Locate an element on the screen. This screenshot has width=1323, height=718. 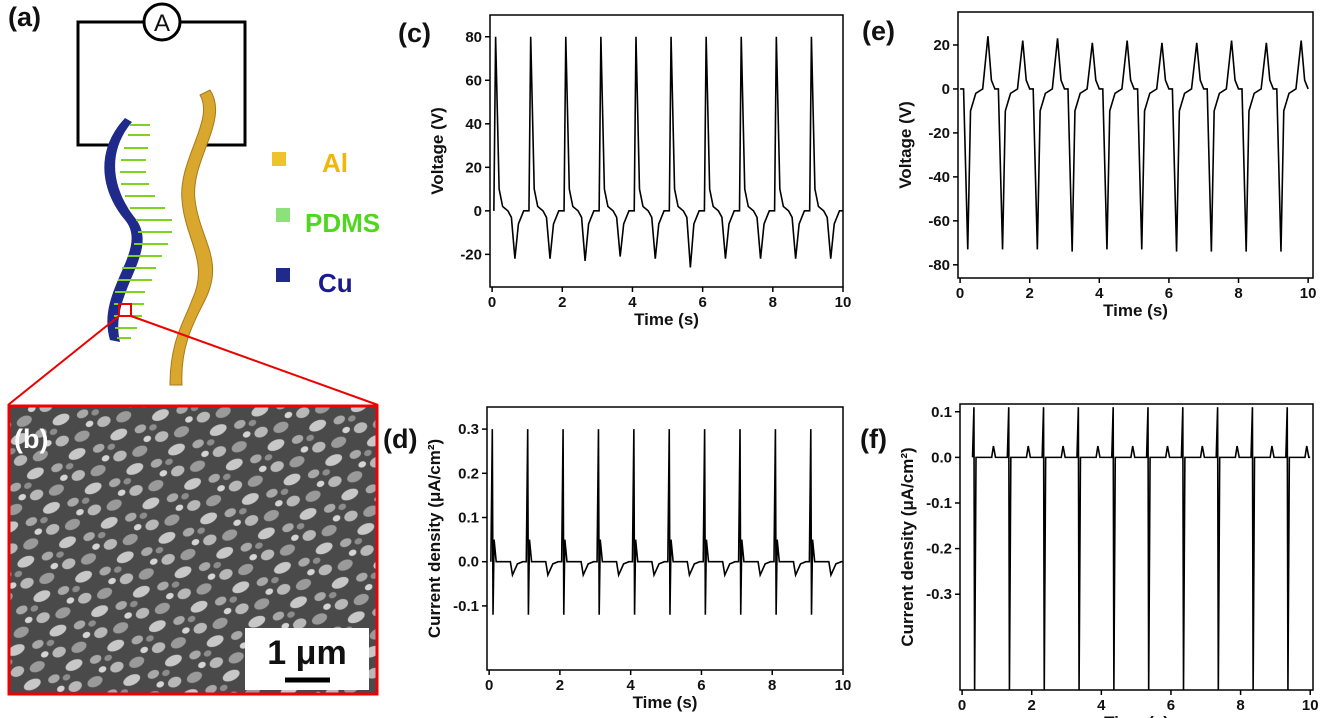
y-tick-label: 0.2 is located at coordinates (468, 473).